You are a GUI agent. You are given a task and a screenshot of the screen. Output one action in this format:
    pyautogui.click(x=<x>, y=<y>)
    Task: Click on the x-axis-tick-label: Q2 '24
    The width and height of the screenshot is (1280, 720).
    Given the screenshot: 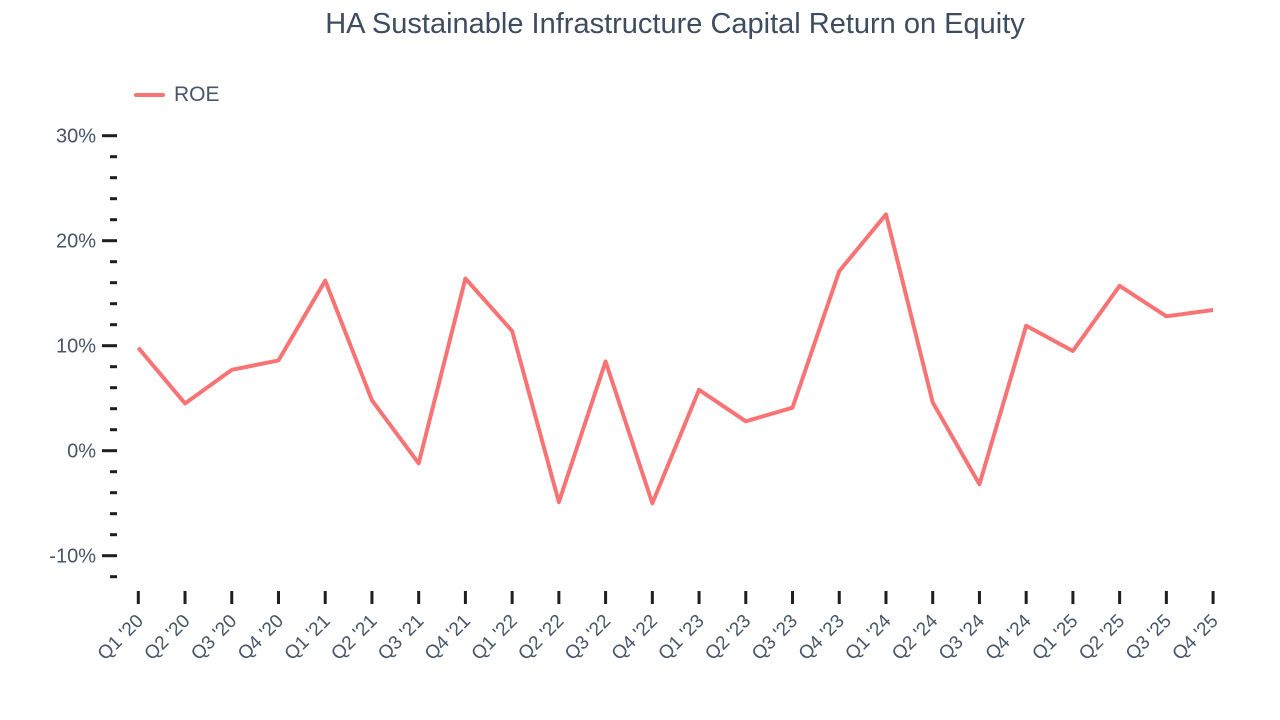 What is the action you would take?
    pyautogui.click(x=915, y=637)
    